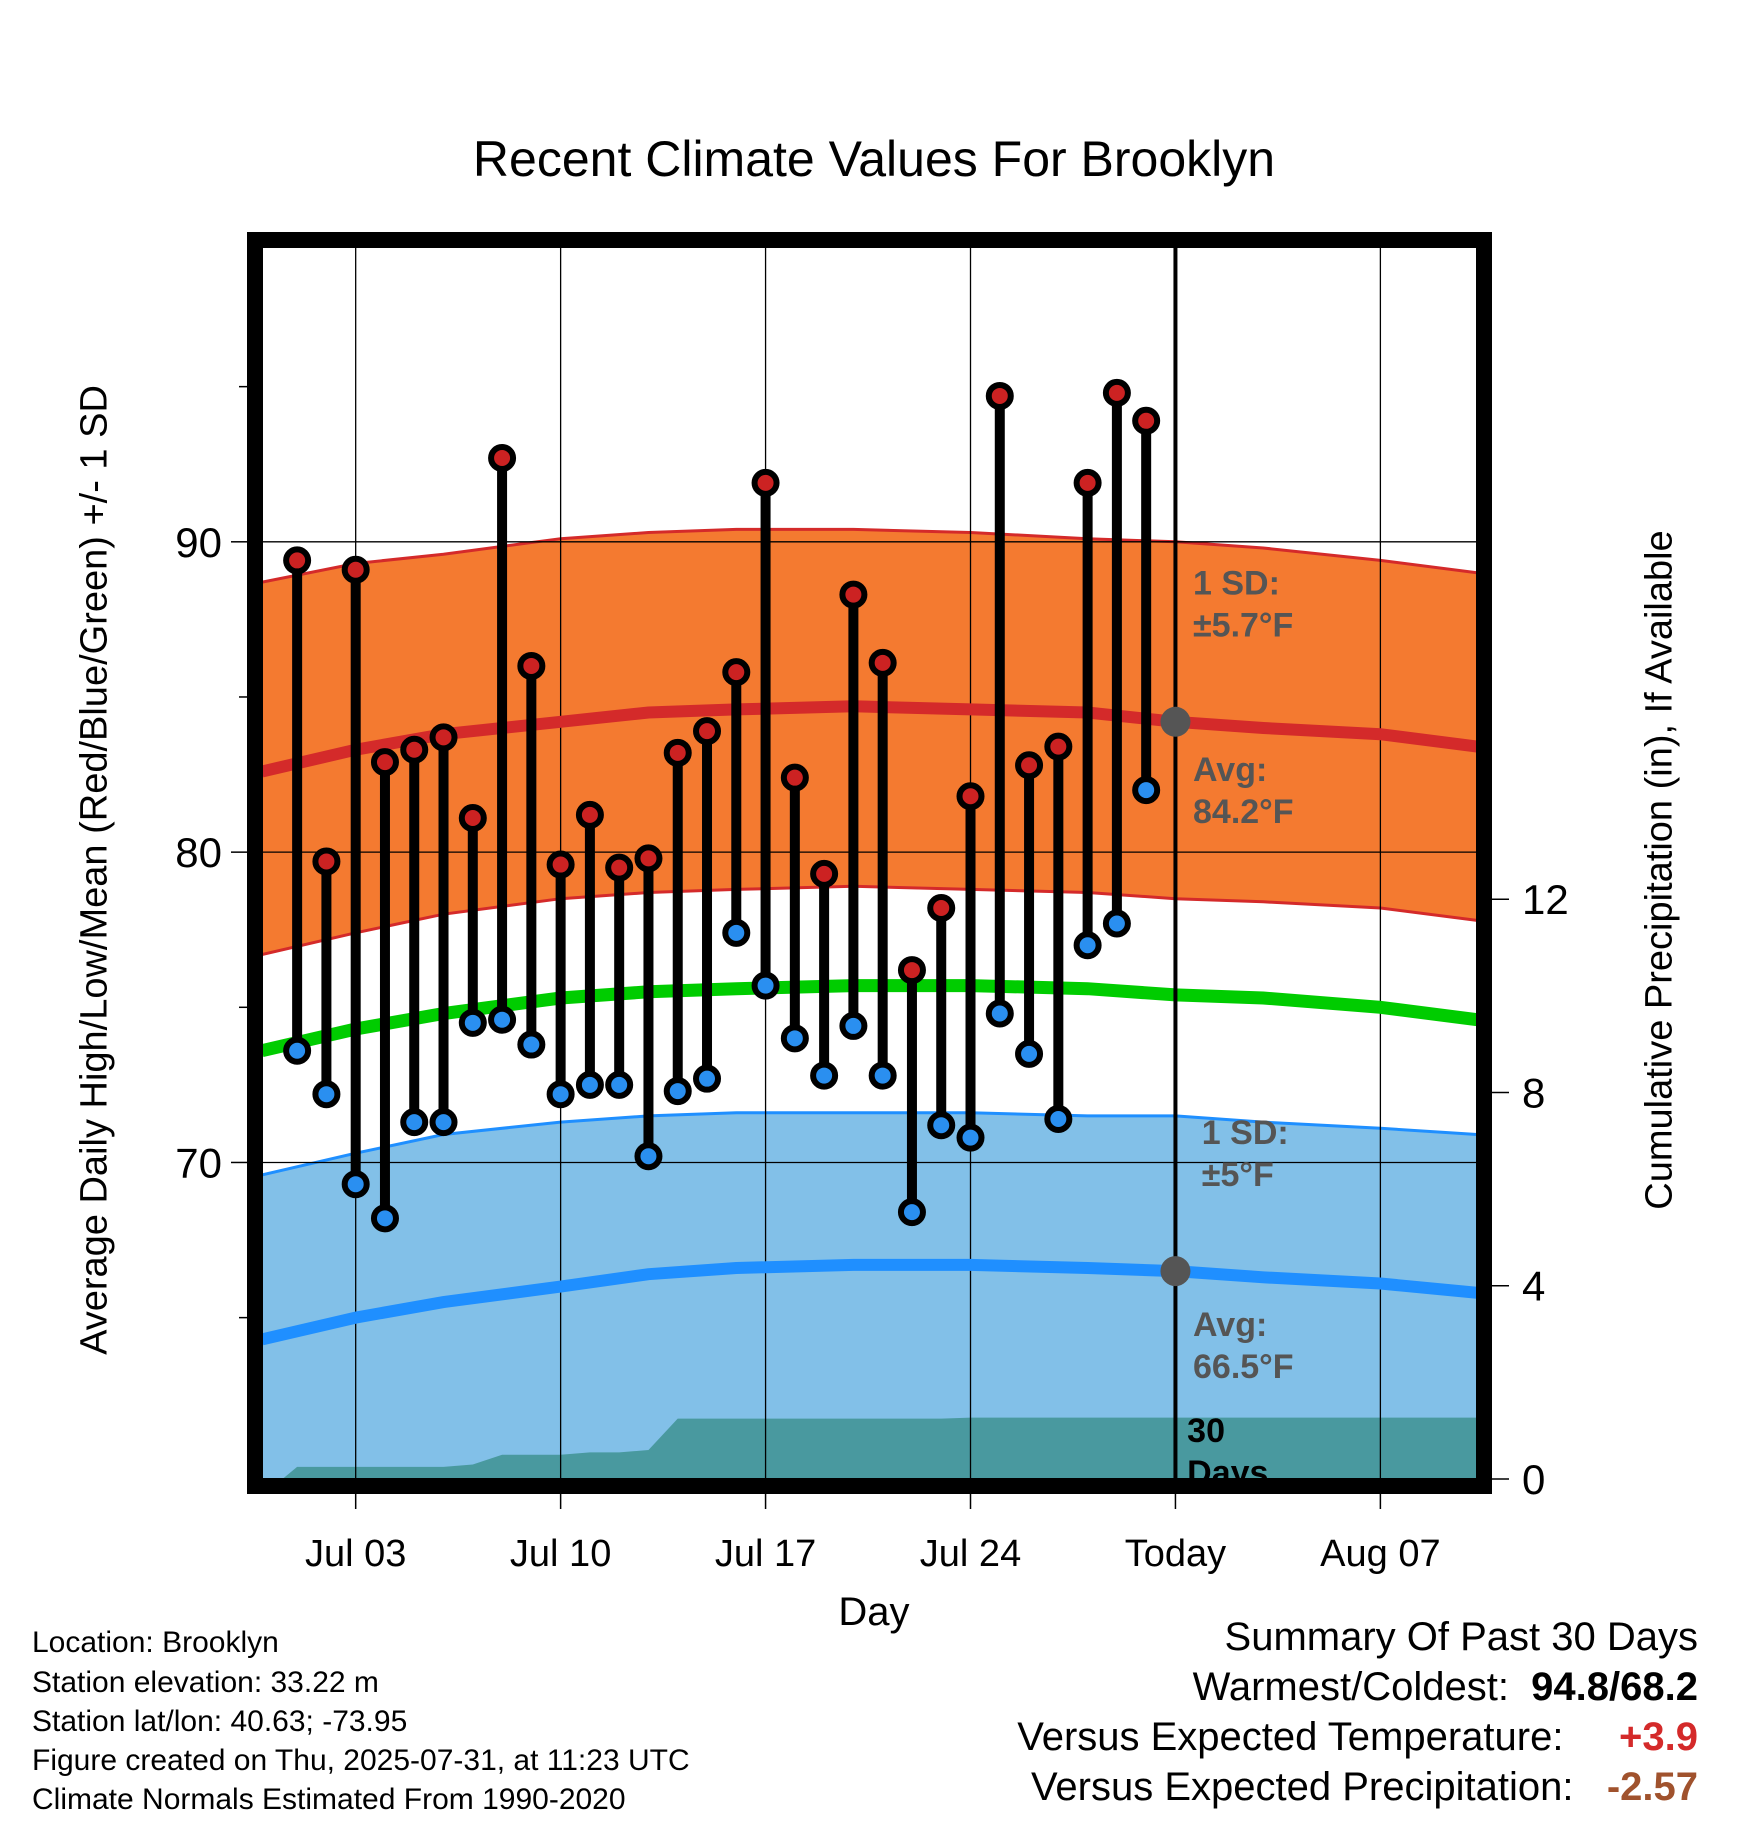 Image resolution: width=1748 pixels, height=1828 pixels. Describe the element at coordinates (1380, 1554) in the screenshot. I see `x-tick-label: Aug 07` at that location.